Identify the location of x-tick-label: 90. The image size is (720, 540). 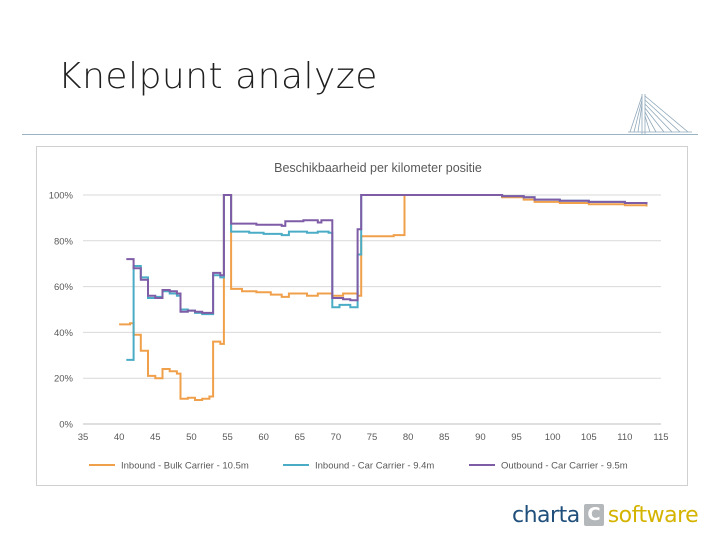
(480, 437).